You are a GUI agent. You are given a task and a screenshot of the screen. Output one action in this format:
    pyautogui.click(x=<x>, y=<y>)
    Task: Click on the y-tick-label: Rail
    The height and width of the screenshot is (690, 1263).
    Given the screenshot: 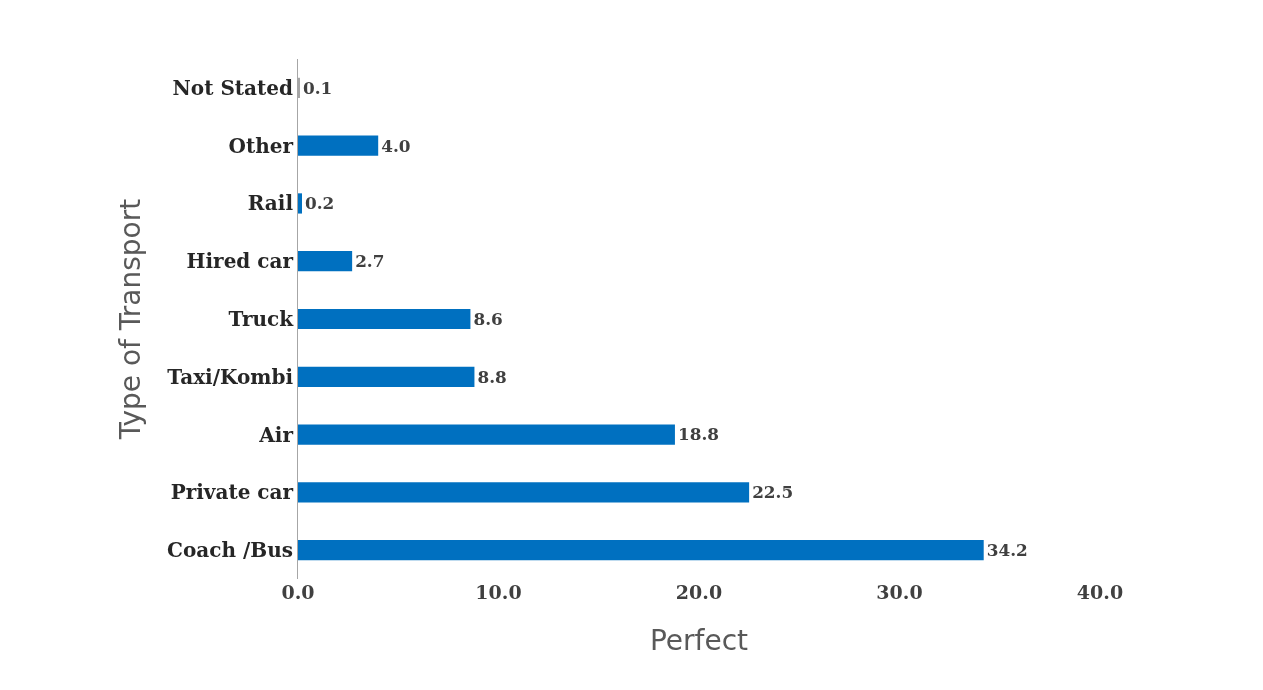 What is the action you would take?
    pyautogui.click(x=270, y=203)
    